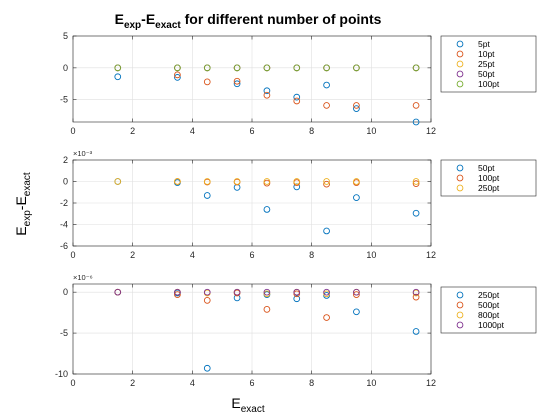  I want to click on y-tick-label: -10, so click(61, 374).